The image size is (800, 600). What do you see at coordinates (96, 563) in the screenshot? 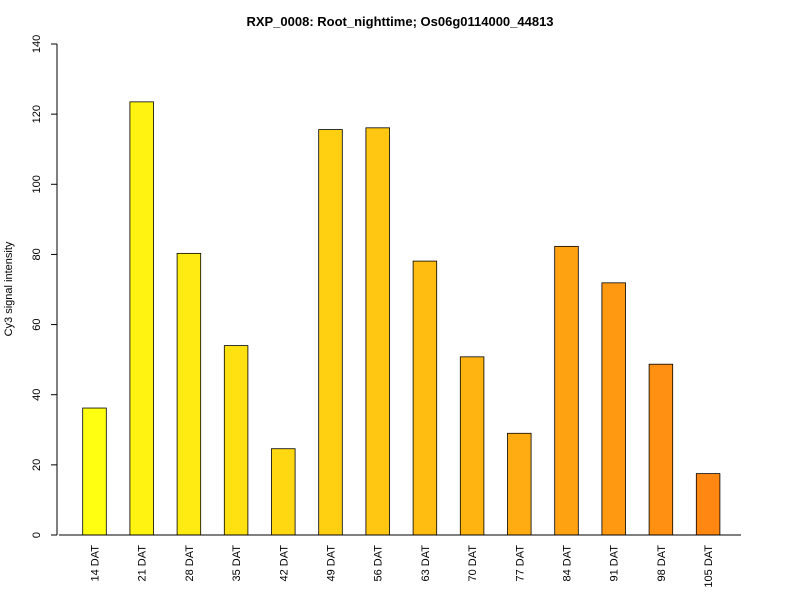
I see `x-tick-label: 14 DAT` at bounding box center [96, 563].